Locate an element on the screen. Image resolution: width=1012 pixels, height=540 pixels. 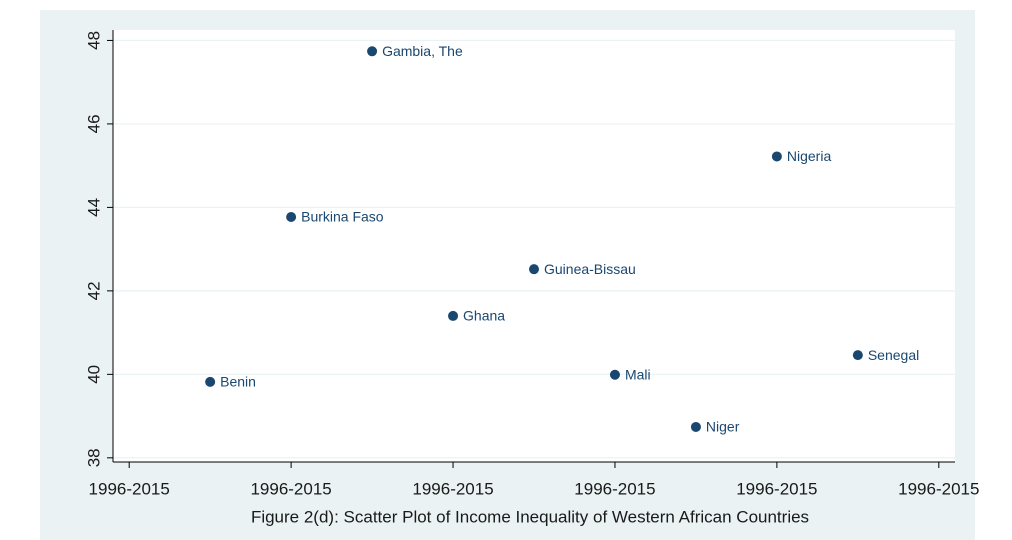
y-tick-label: 38 is located at coordinates (93, 457).